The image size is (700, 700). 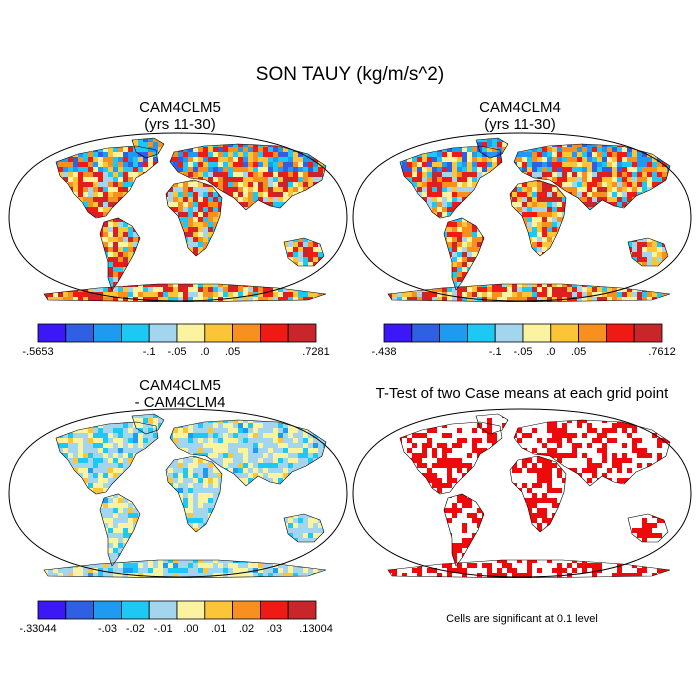 I want to click on colorbar-label: -.03, so click(x=107, y=629).